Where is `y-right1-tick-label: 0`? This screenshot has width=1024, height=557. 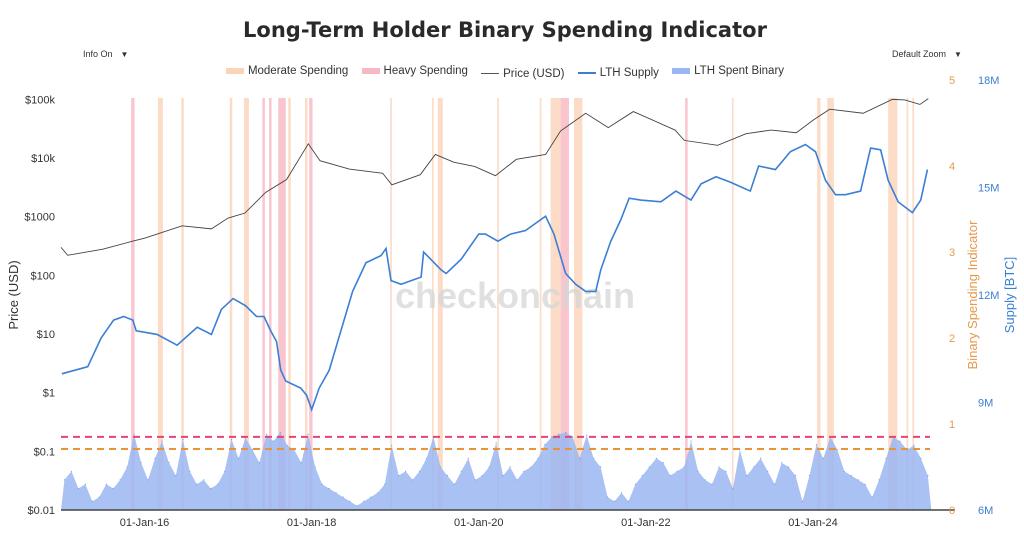
y-right1-tick-label: 0 is located at coordinates (952, 511).